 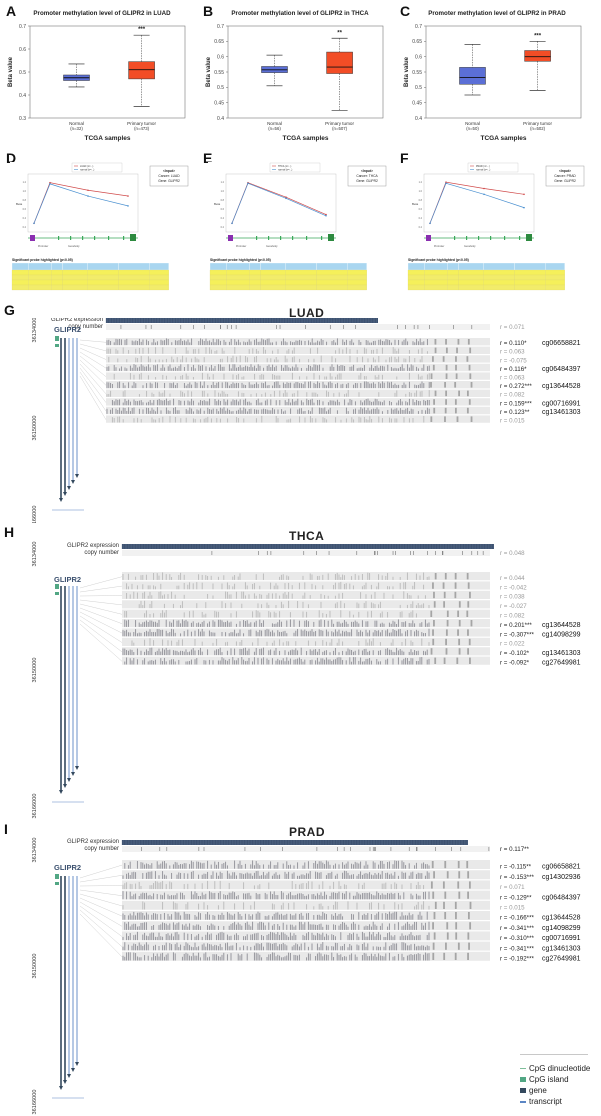 What do you see at coordinates (538, 1090) in the screenshot?
I see `legend-label: gene` at bounding box center [538, 1090].